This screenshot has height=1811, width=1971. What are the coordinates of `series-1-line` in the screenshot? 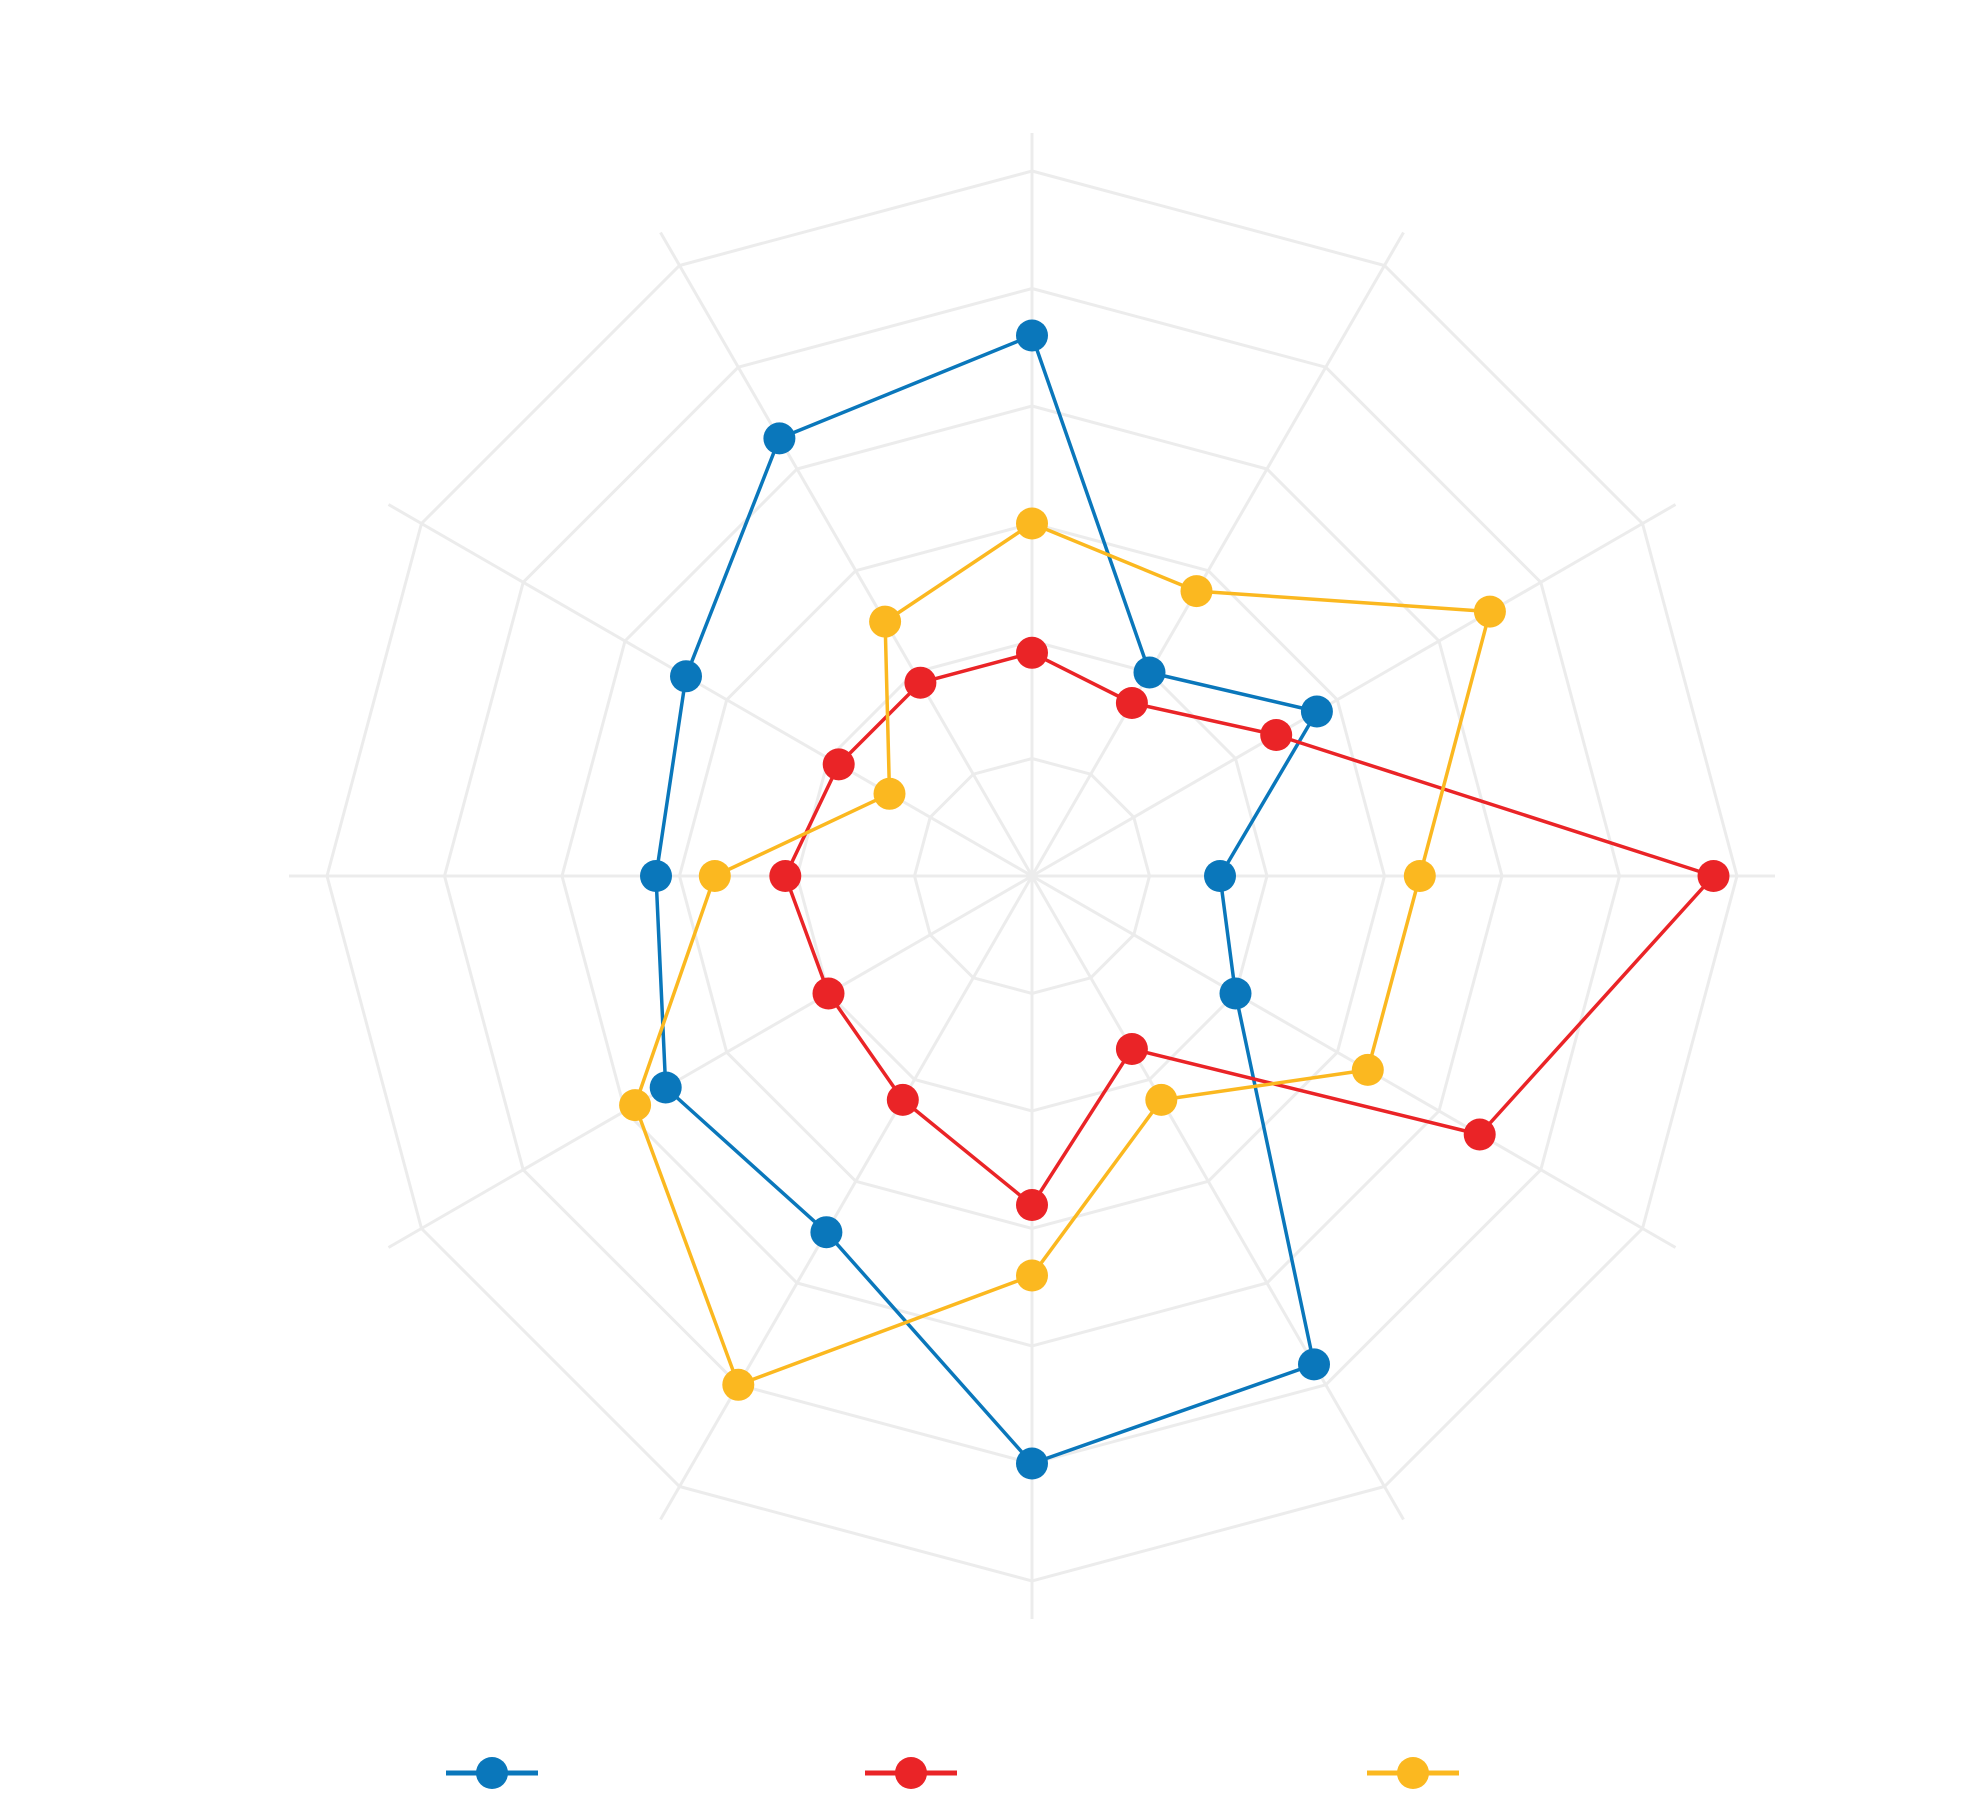 It's located at (1249, 929).